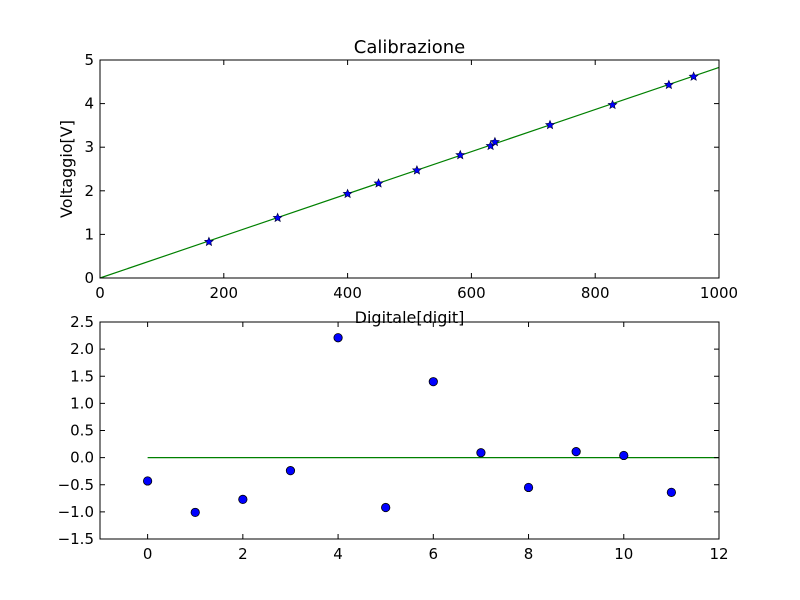 Image resolution: width=800 pixels, height=600 pixels. Describe the element at coordinates (89, 191) in the screenshot. I see `y-tick-label: 2` at that location.